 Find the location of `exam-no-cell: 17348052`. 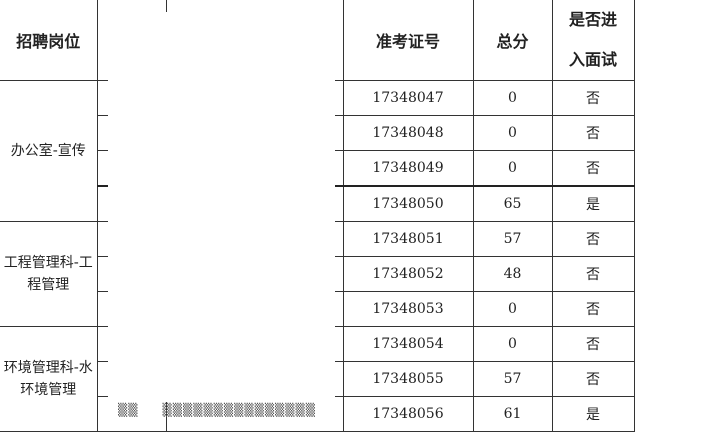

exam-no-cell: 17348052 is located at coordinates (408, 274).